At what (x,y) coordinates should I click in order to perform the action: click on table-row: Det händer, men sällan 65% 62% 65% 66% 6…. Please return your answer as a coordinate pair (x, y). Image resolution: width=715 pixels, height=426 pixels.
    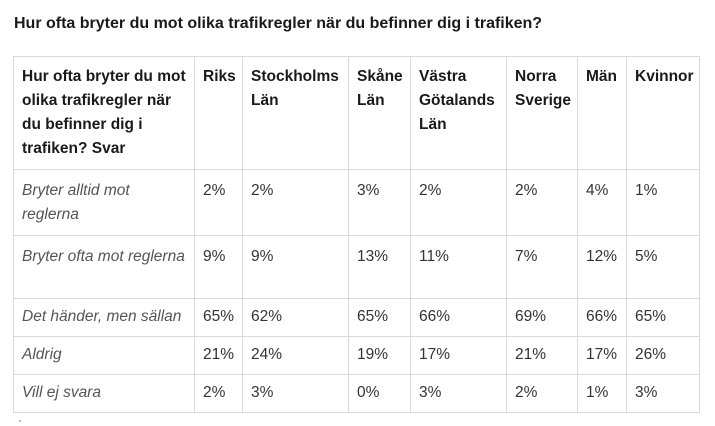
    Looking at the image, I should click on (356, 317).